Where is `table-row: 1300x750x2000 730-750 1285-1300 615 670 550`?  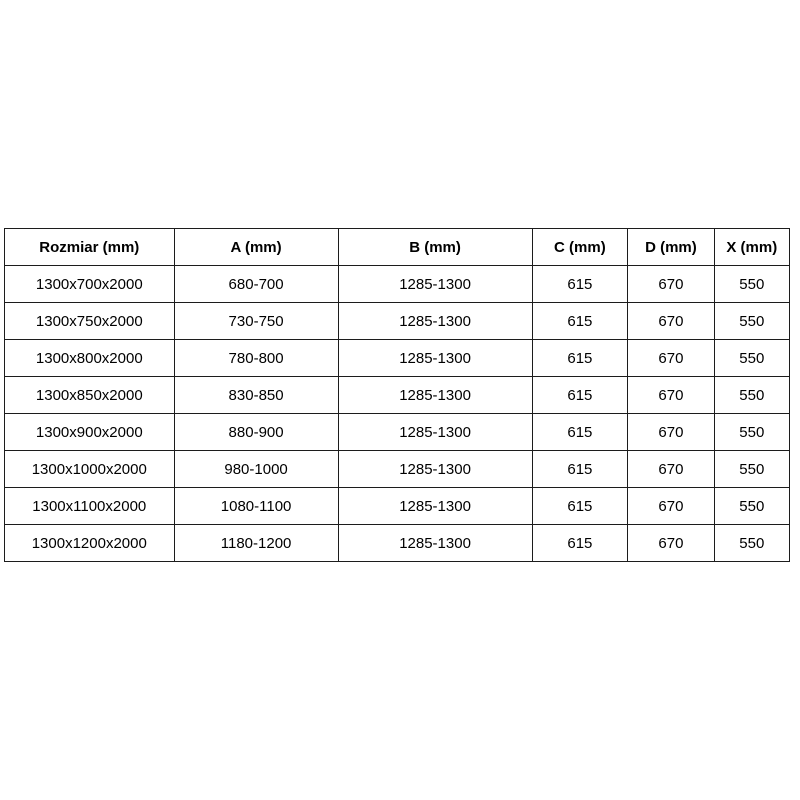
table-row: 1300x750x2000 730-750 1285-1300 615 670 550 is located at coordinates (397, 321).